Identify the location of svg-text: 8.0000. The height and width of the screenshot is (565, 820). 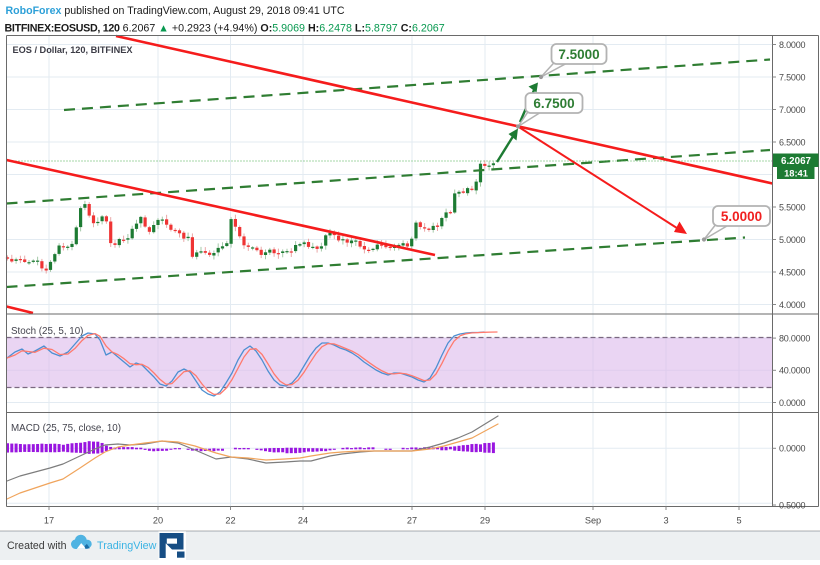
(792, 45).